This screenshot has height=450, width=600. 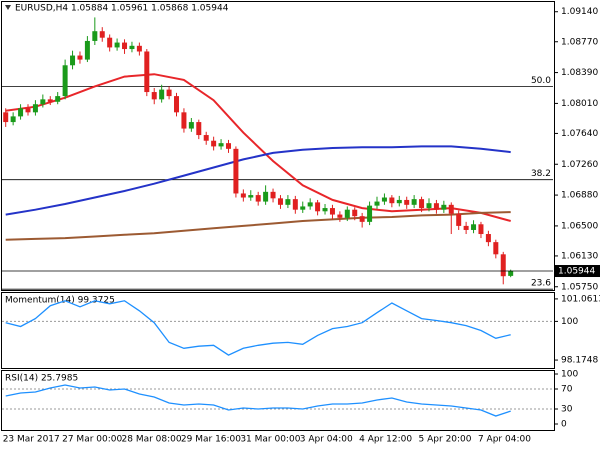 What do you see at coordinates (579, 287) in the screenshot?
I see `y-tick-label: 1.05750` at bounding box center [579, 287].